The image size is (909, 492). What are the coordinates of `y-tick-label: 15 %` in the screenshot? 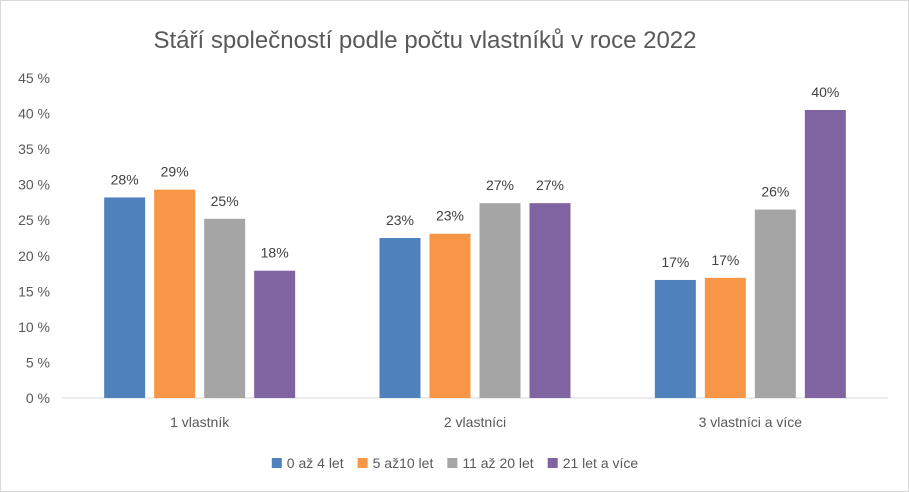 It's located at (34, 291).